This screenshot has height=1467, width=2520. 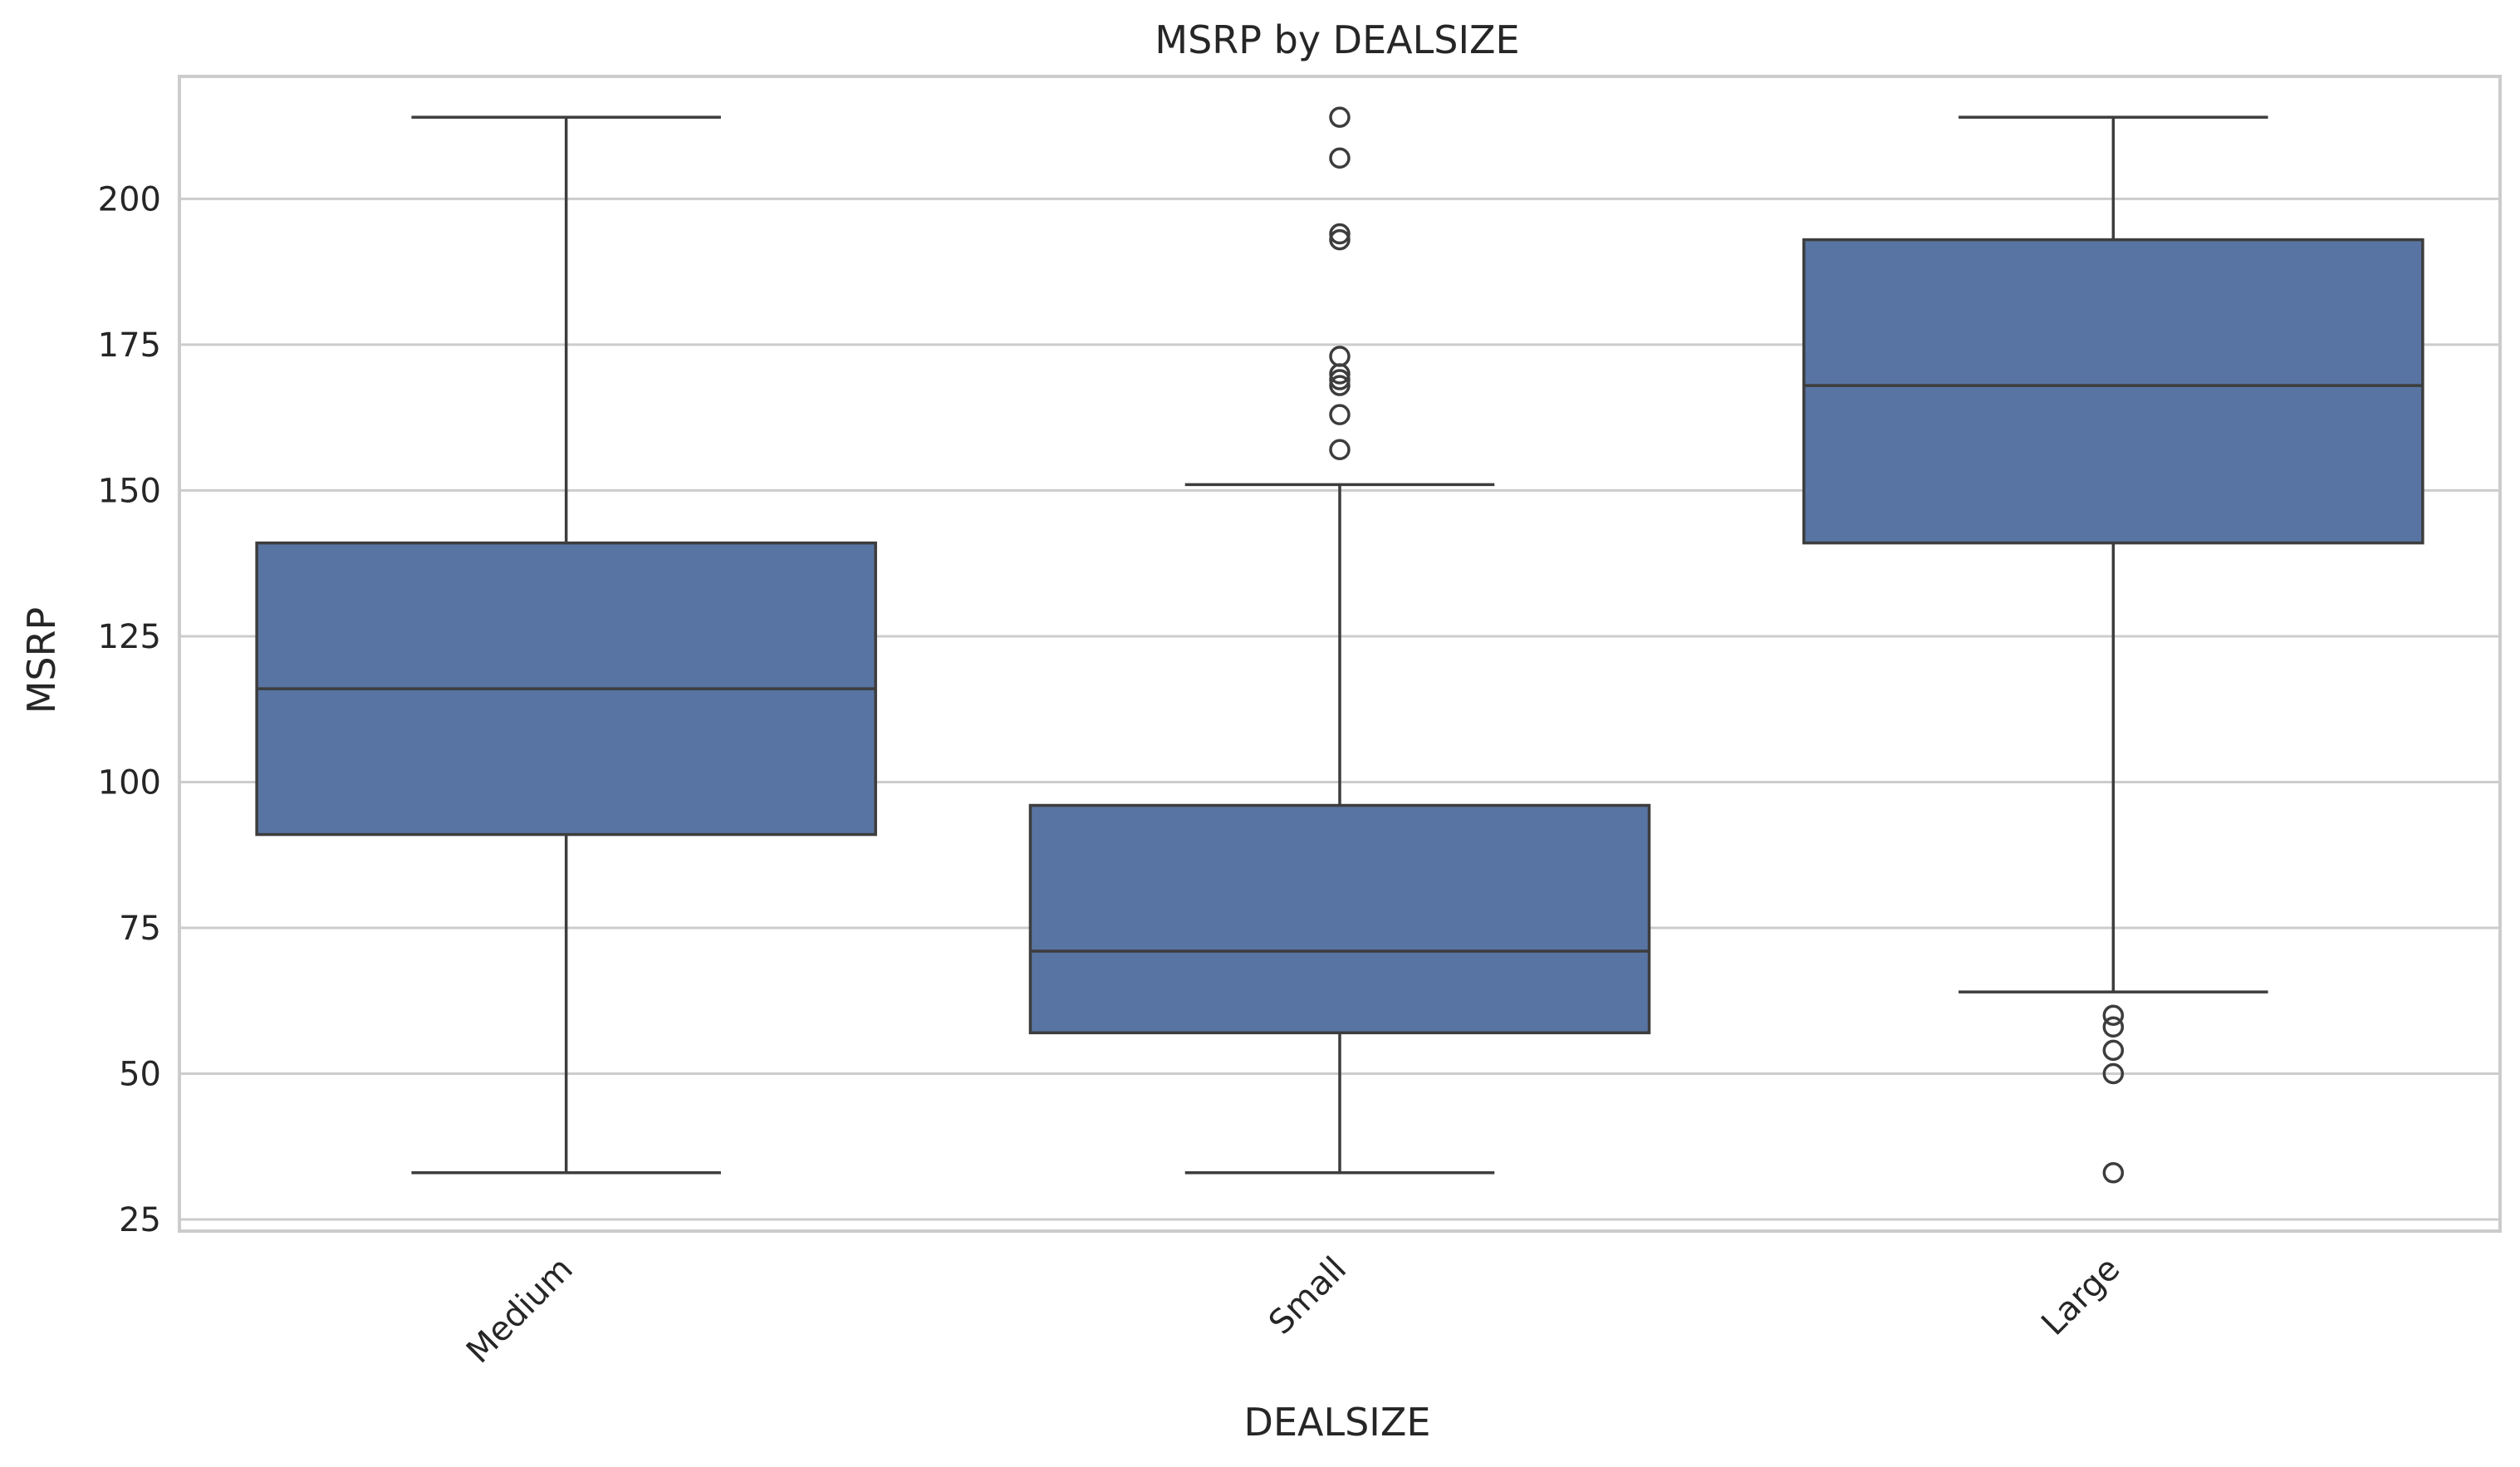 What do you see at coordinates (140, 1074) in the screenshot?
I see `y-tick-label-50: 50` at bounding box center [140, 1074].